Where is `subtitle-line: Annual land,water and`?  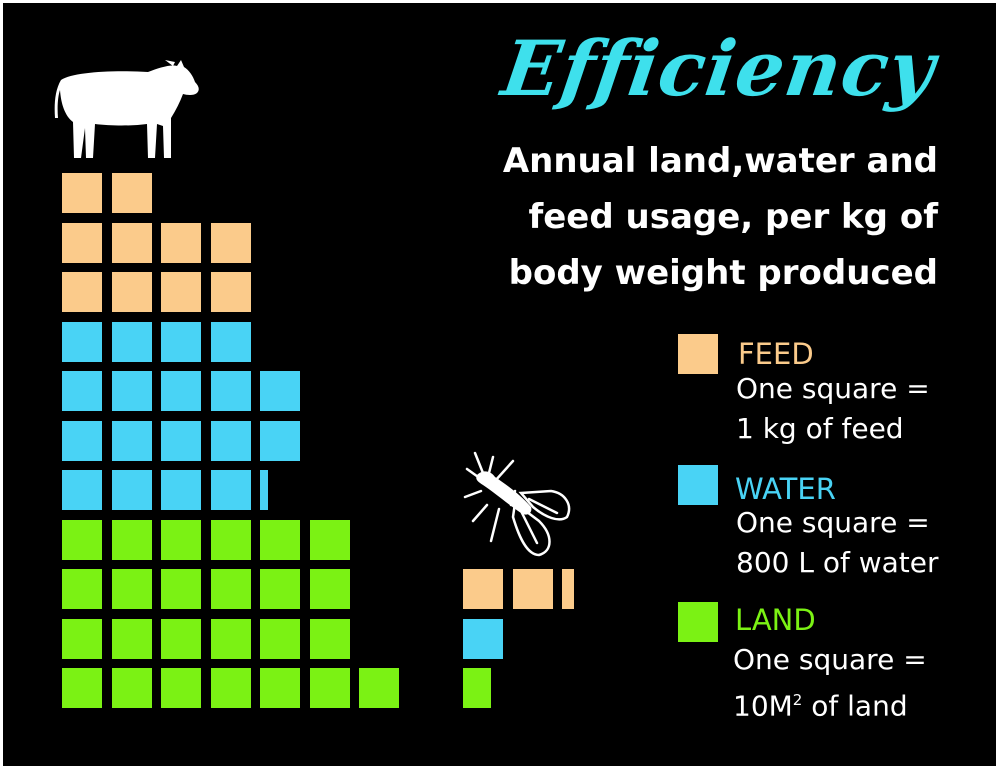 subtitle-line: Annual land,water and is located at coordinates (720, 161).